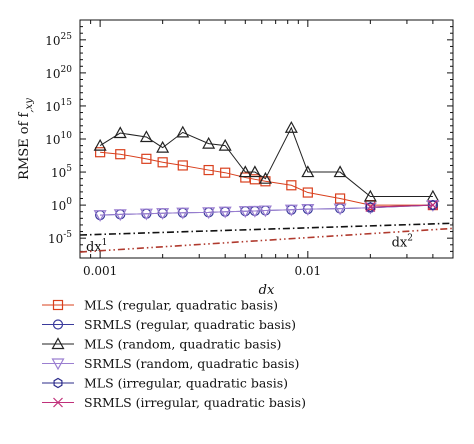 The image size is (474, 444). I want to click on reference-line-label: dx2, so click(402, 241).